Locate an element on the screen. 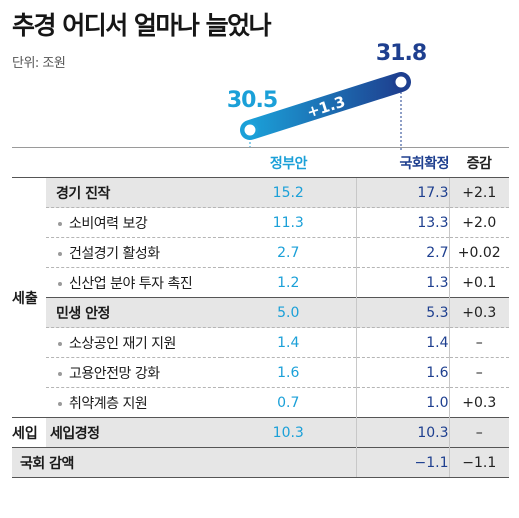 The image size is (519, 518). header-diff: 증감 is located at coordinates (479, 162).